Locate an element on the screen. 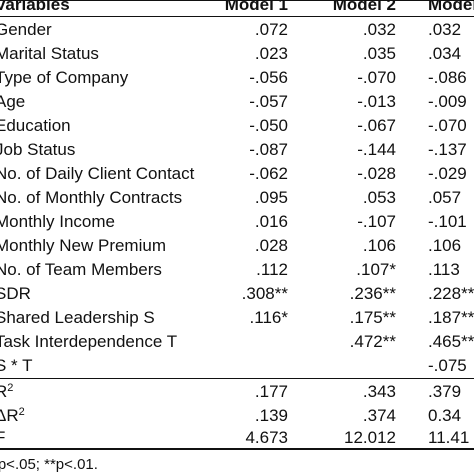 This screenshot has width=474, height=475. model-2-value: -.070 is located at coordinates (376, 77).